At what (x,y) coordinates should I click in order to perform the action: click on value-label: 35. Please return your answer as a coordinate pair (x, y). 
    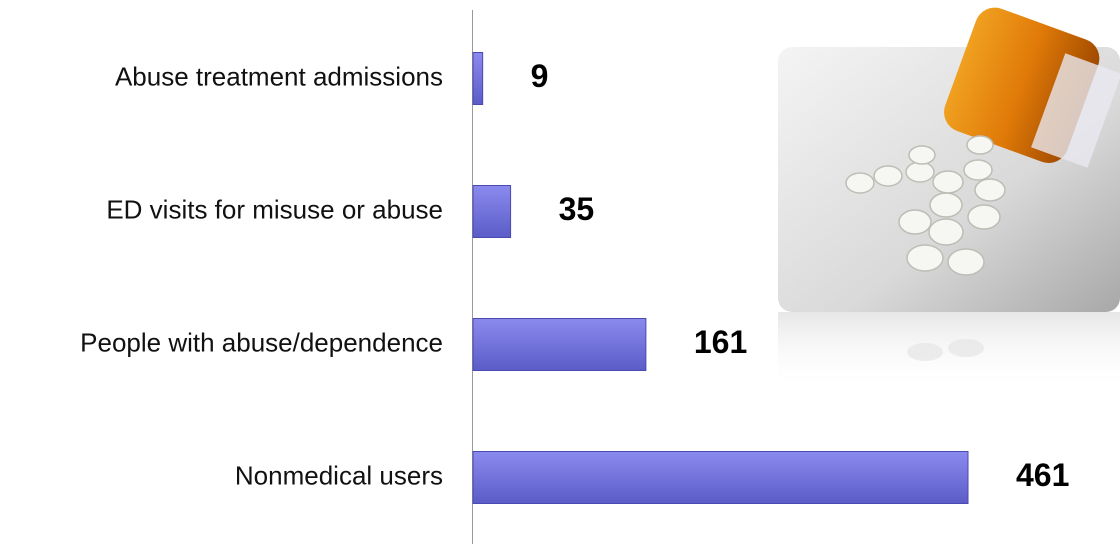
    Looking at the image, I should click on (577, 209).